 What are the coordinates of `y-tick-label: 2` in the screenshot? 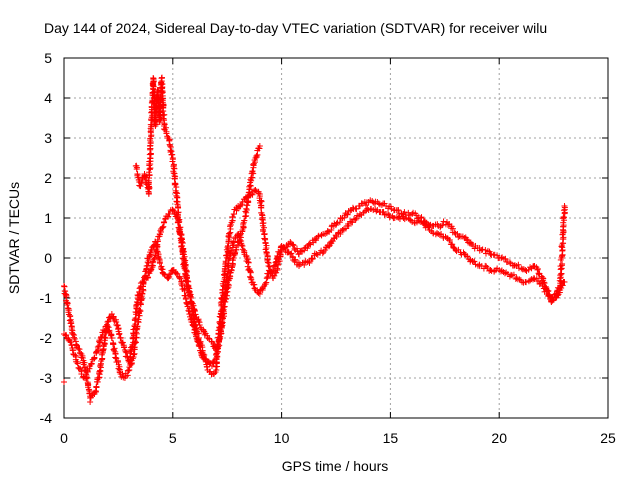 It's located at (48, 178).